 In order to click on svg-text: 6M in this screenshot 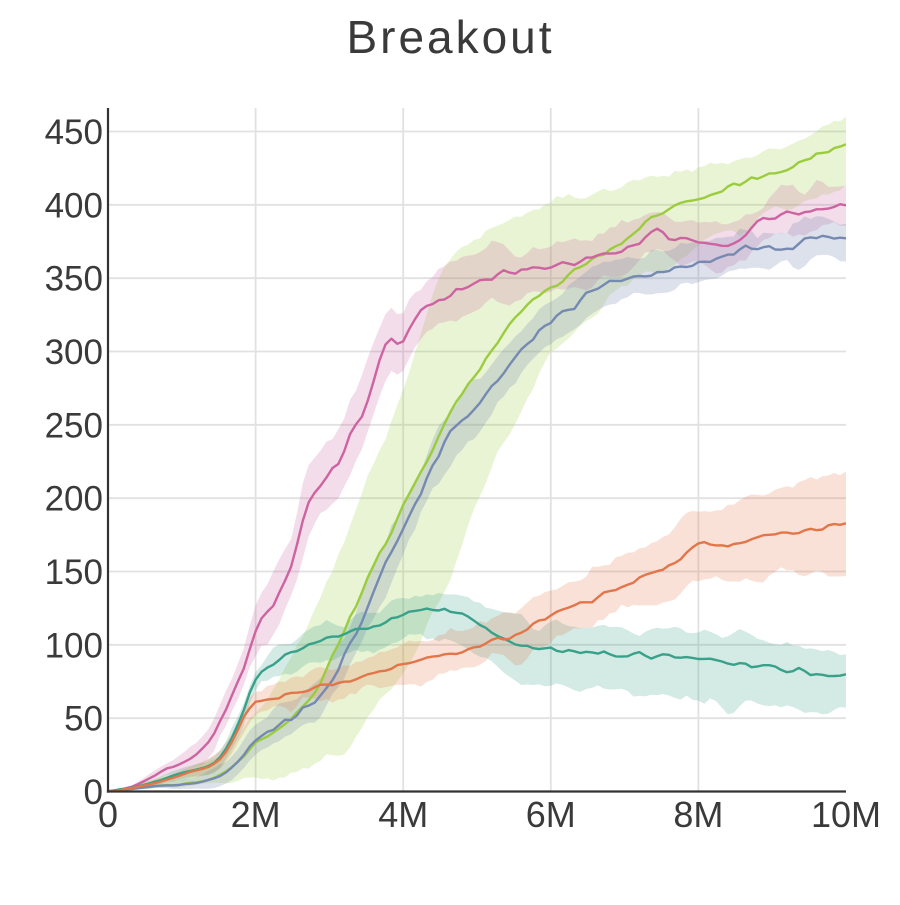, I will do `click(551, 814)`.